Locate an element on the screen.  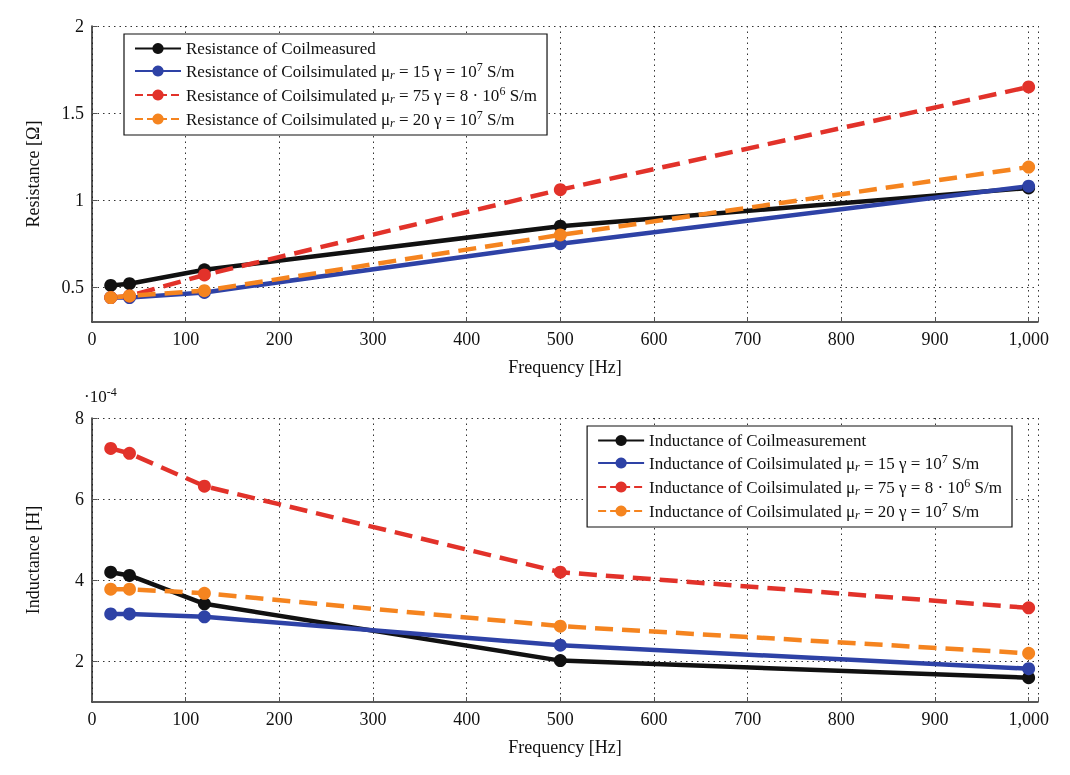
y-tick-label: 4 is located at coordinates (79, 580).